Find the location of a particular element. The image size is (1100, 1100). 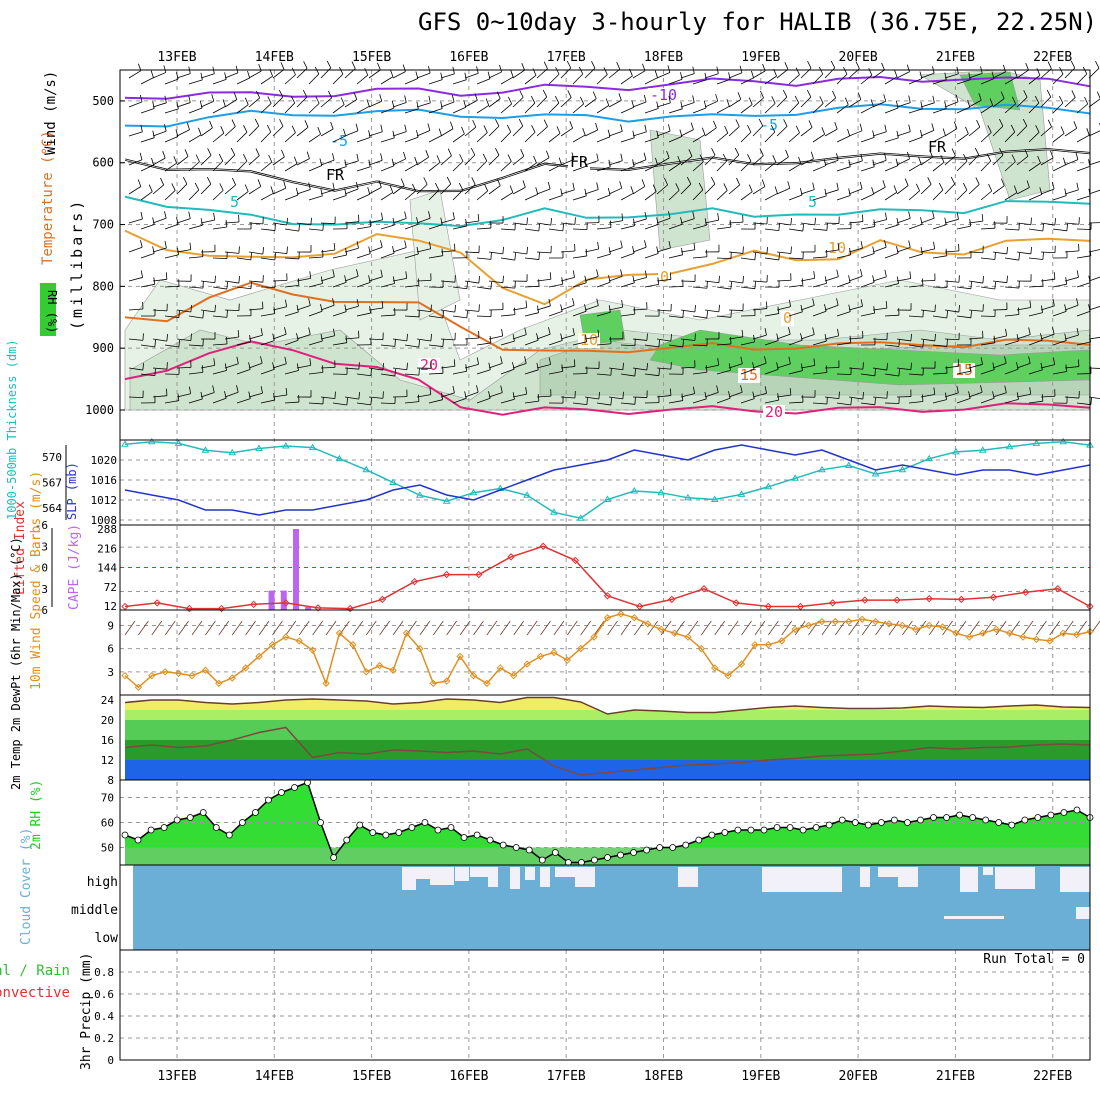

cape-bar is located at coordinates (283, 600).